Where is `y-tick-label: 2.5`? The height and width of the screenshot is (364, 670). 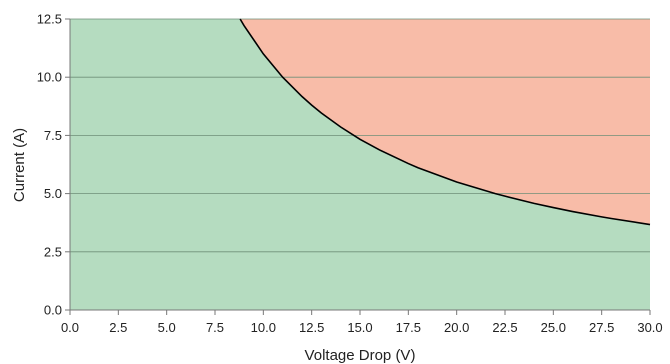 y-tick-label: 2.5 is located at coordinates (53, 251).